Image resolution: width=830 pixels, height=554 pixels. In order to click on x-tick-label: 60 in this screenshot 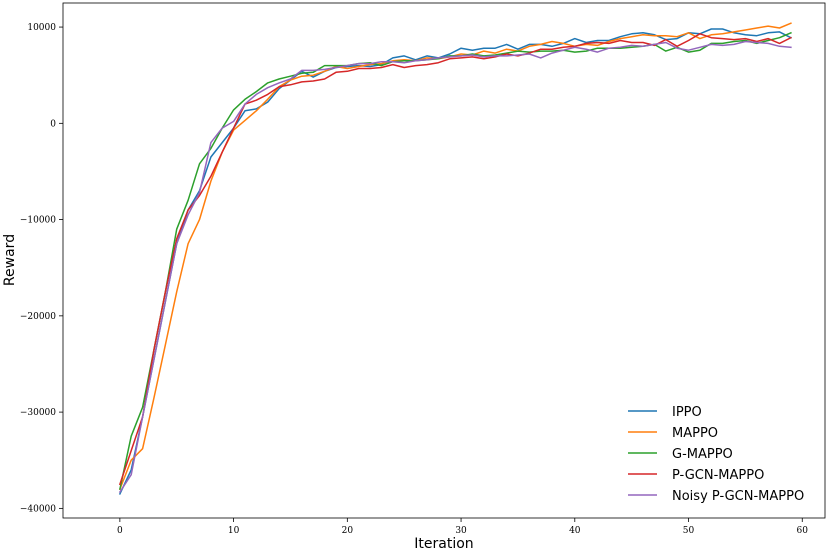, I will do `click(803, 531)`.